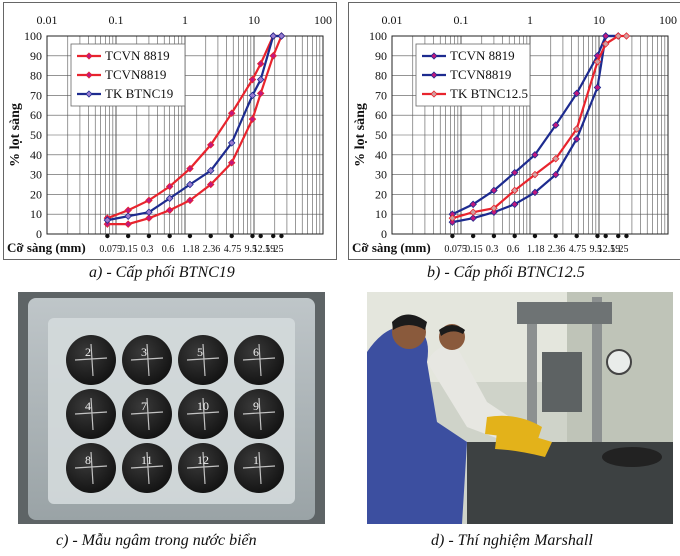 This screenshot has width=680, height=556. What do you see at coordinates (33, 36) in the screenshot?
I see `y-tick-label: 100` at bounding box center [33, 36].